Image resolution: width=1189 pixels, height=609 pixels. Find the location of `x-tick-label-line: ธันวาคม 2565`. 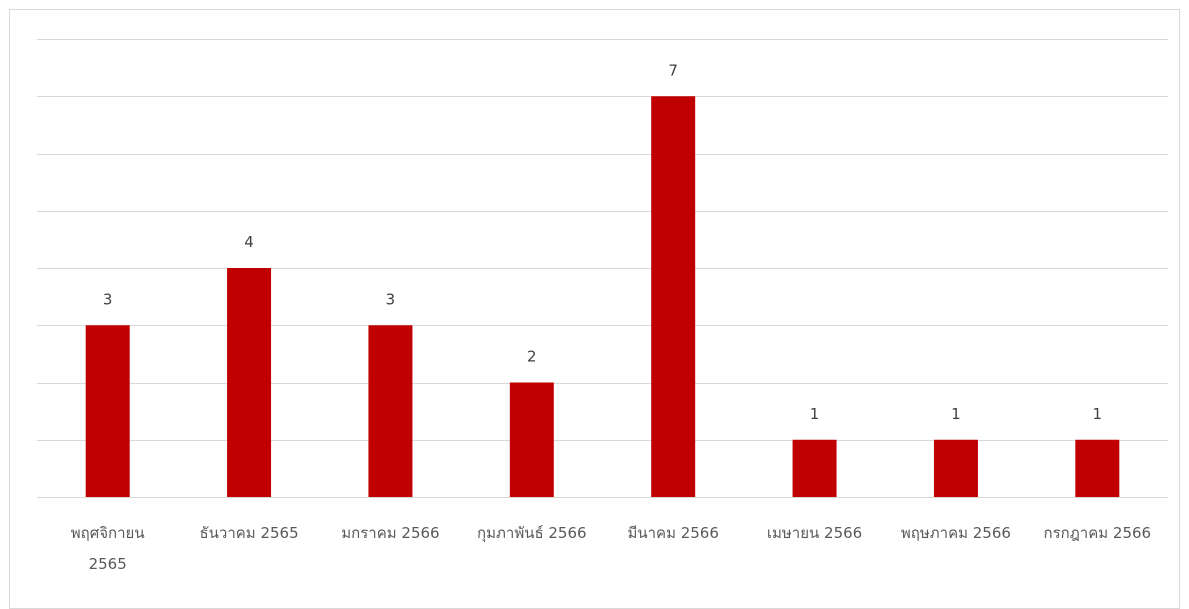

x-tick-label-line: ธันวาคม 2565 is located at coordinates (249, 533).